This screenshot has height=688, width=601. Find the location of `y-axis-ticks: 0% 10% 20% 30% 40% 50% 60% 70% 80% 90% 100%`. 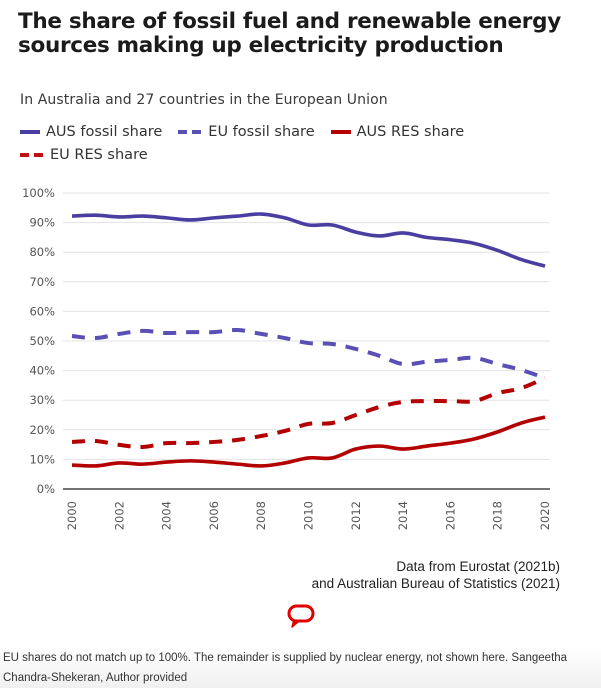

y-axis-ticks: 0% 10% 20% 30% 40% 50% 60% 70% 80% 90% 100% is located at coordinates (38, 341).